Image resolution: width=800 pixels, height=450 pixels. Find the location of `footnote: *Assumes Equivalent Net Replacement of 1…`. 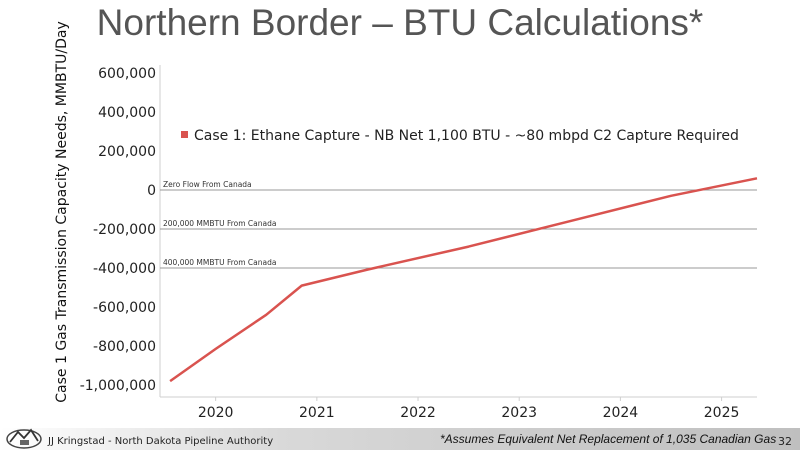

footnote: *Assumes Equivalent Net Replacement of 1… is located at coordinates (608, 439).